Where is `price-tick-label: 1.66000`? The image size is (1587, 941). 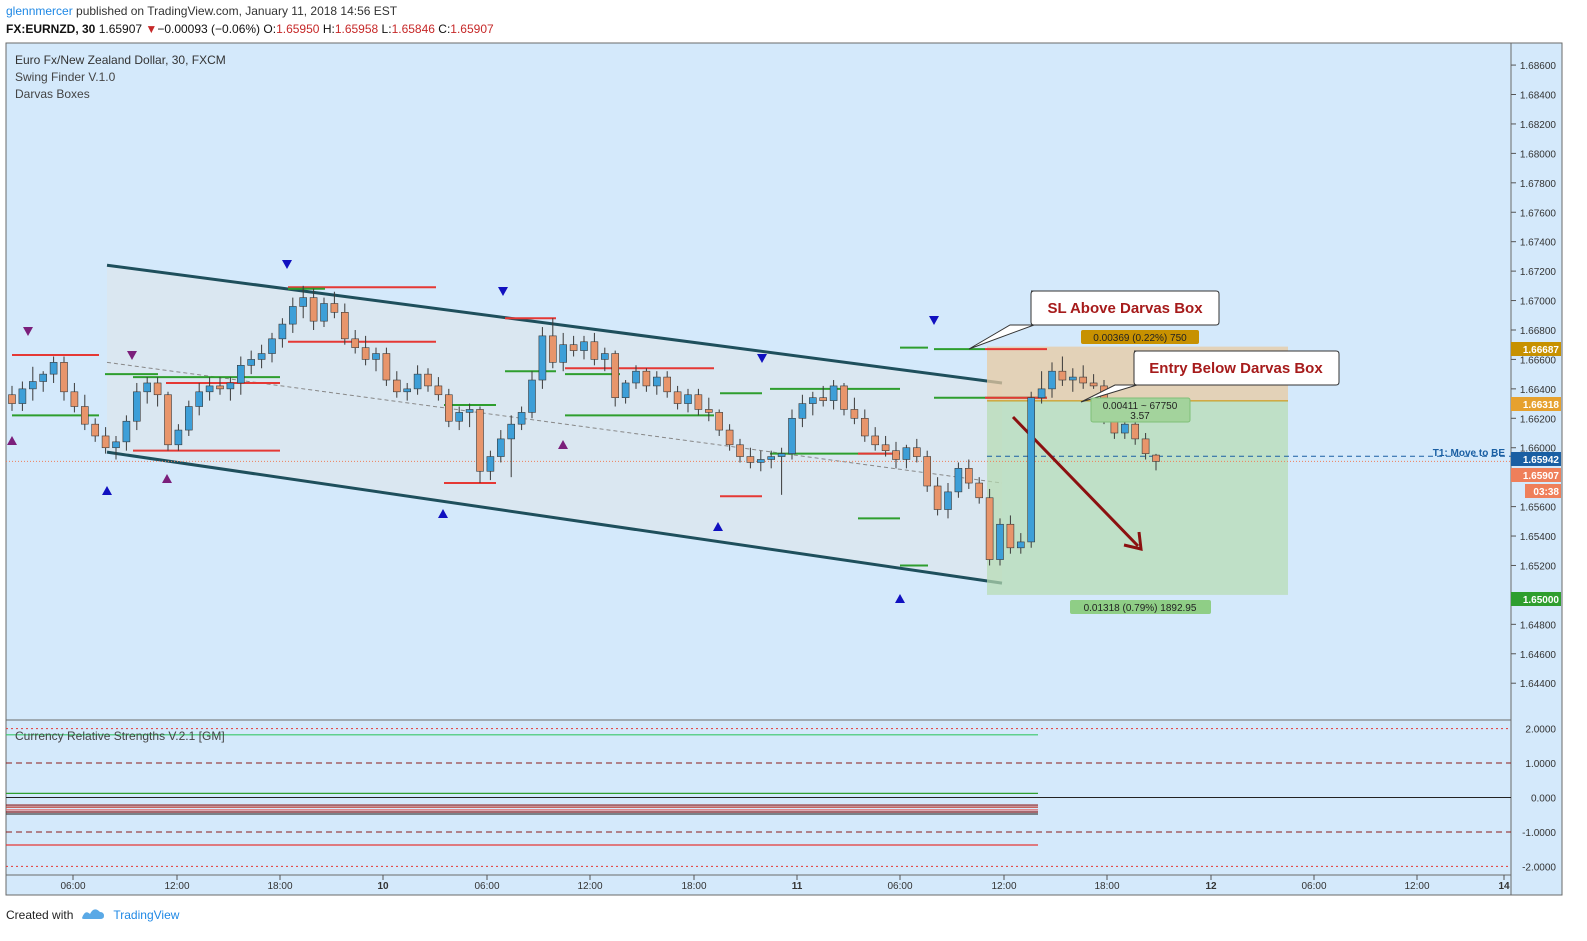
price-tick-label: 1.66000 is located at coordinates (1538, 449).